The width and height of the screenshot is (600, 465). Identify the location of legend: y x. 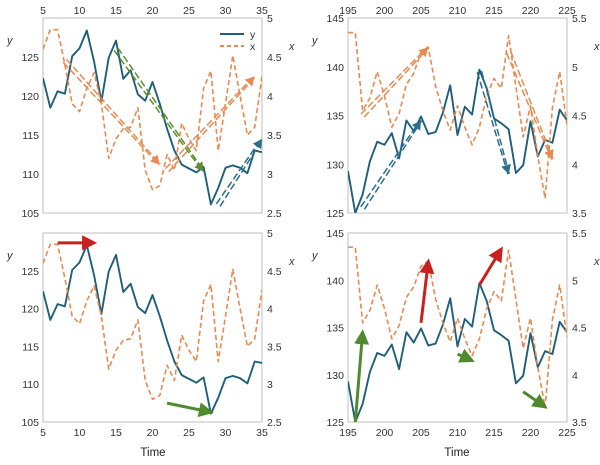
(238, 41).